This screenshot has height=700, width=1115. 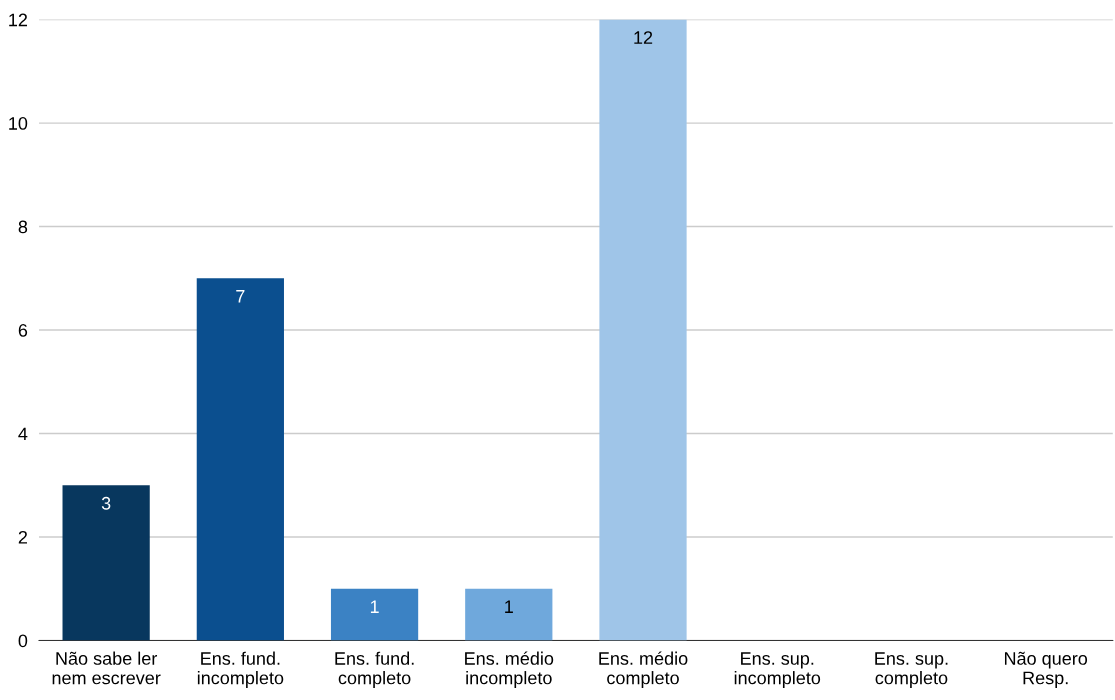 What do you see at coordinates (911, 670) in the screenshot?
I see `x-tick-label: Ens. sup. completo` at bounding box center [911, 670].